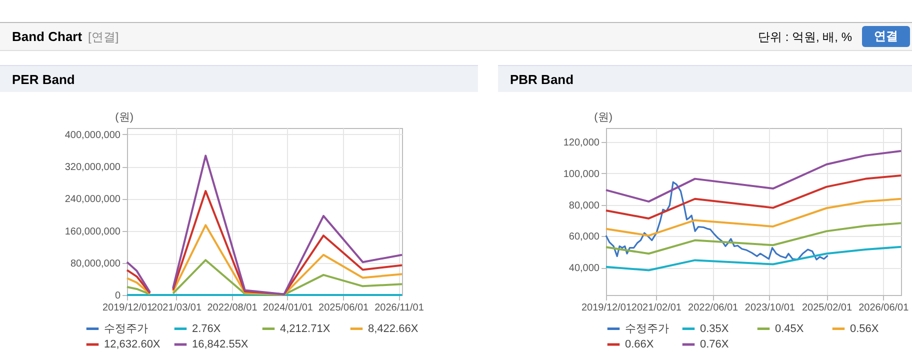 The image size is (912, 364). What do you see at coordinates (95, 264) in the screenshot?
I see `y-tick-label: 80,000,000` at bounding box center [95, 264].